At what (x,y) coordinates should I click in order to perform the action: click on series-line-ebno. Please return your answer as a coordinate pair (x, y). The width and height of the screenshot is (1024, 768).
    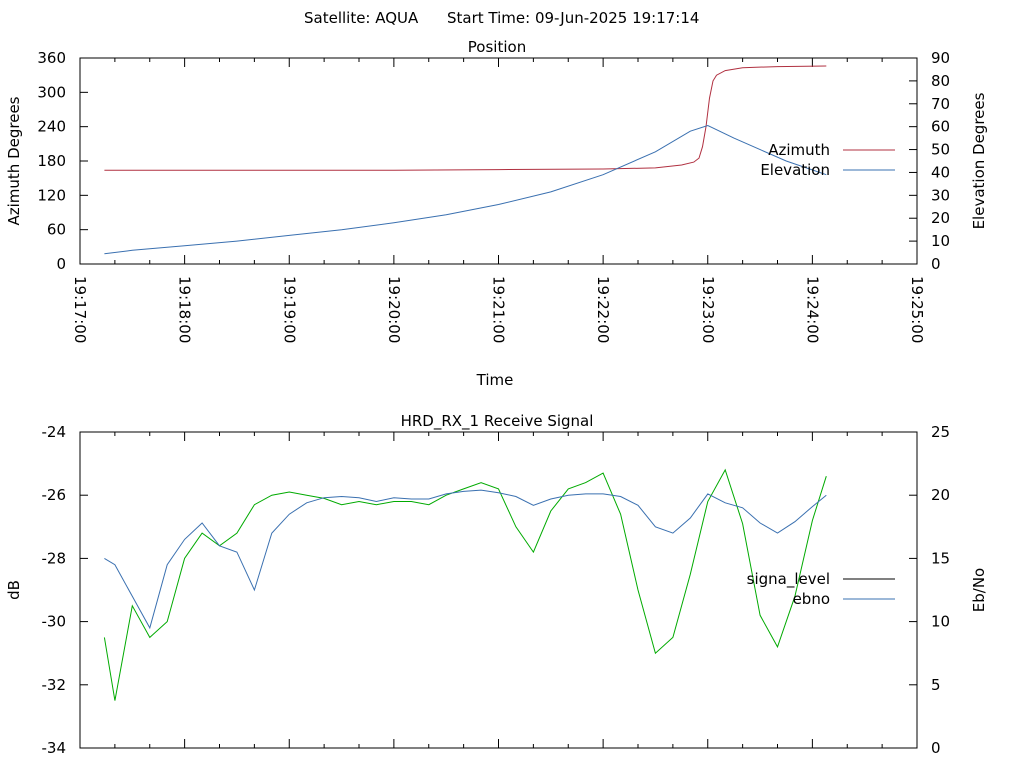
    Looking at the image, I should click on (465, 559).